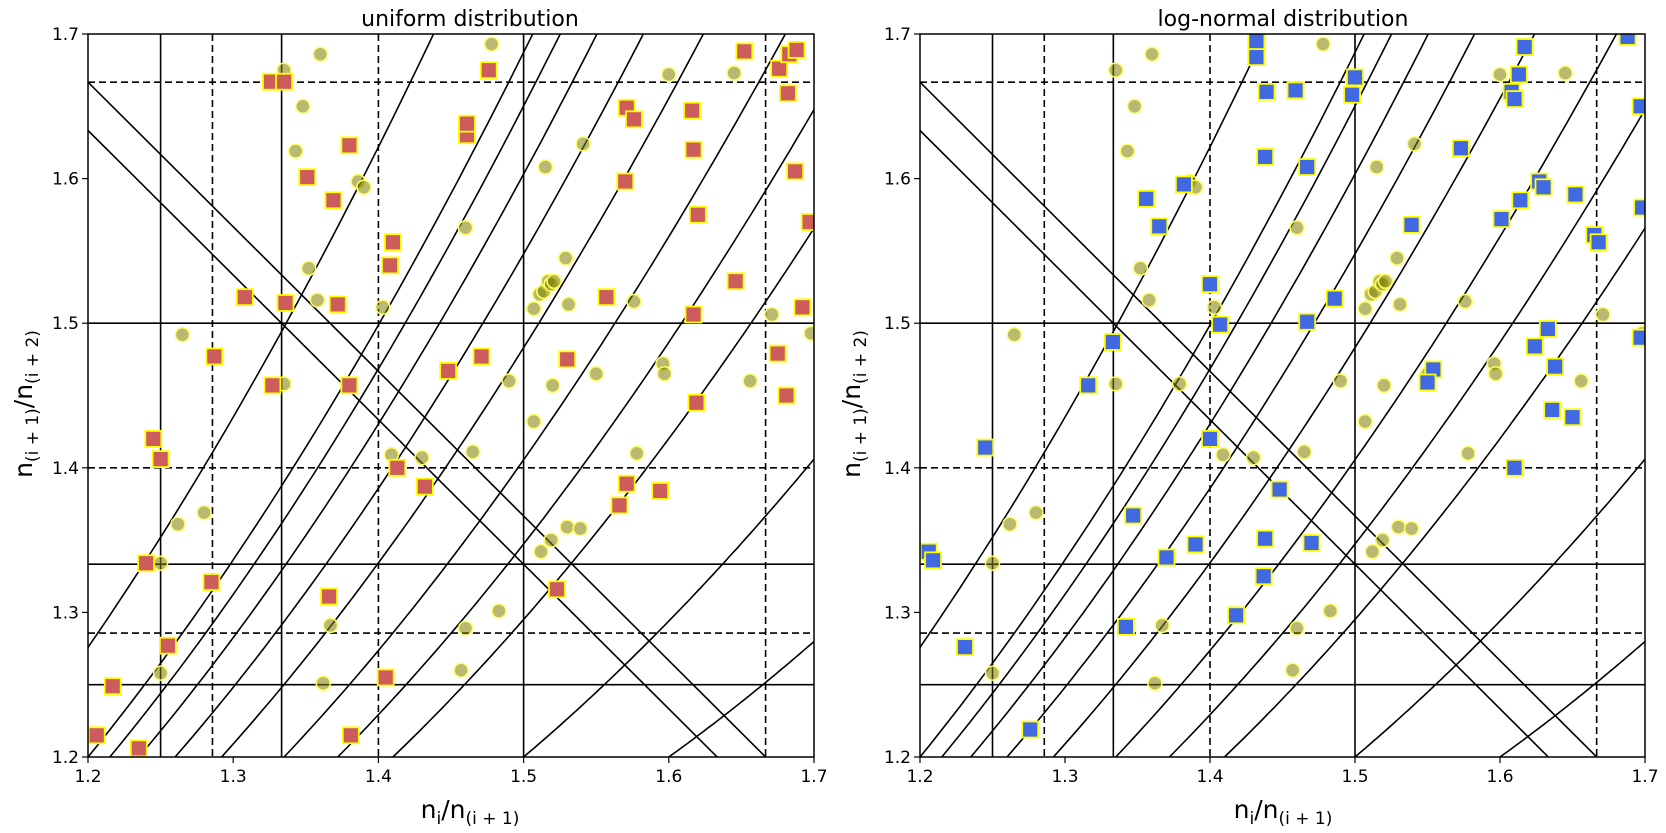 The height and width of the screenshot is (833, 1666). What do you see at coordinates (668, 607) in the screenshot?
I see `model-curve` at bounding box center [668, 607].